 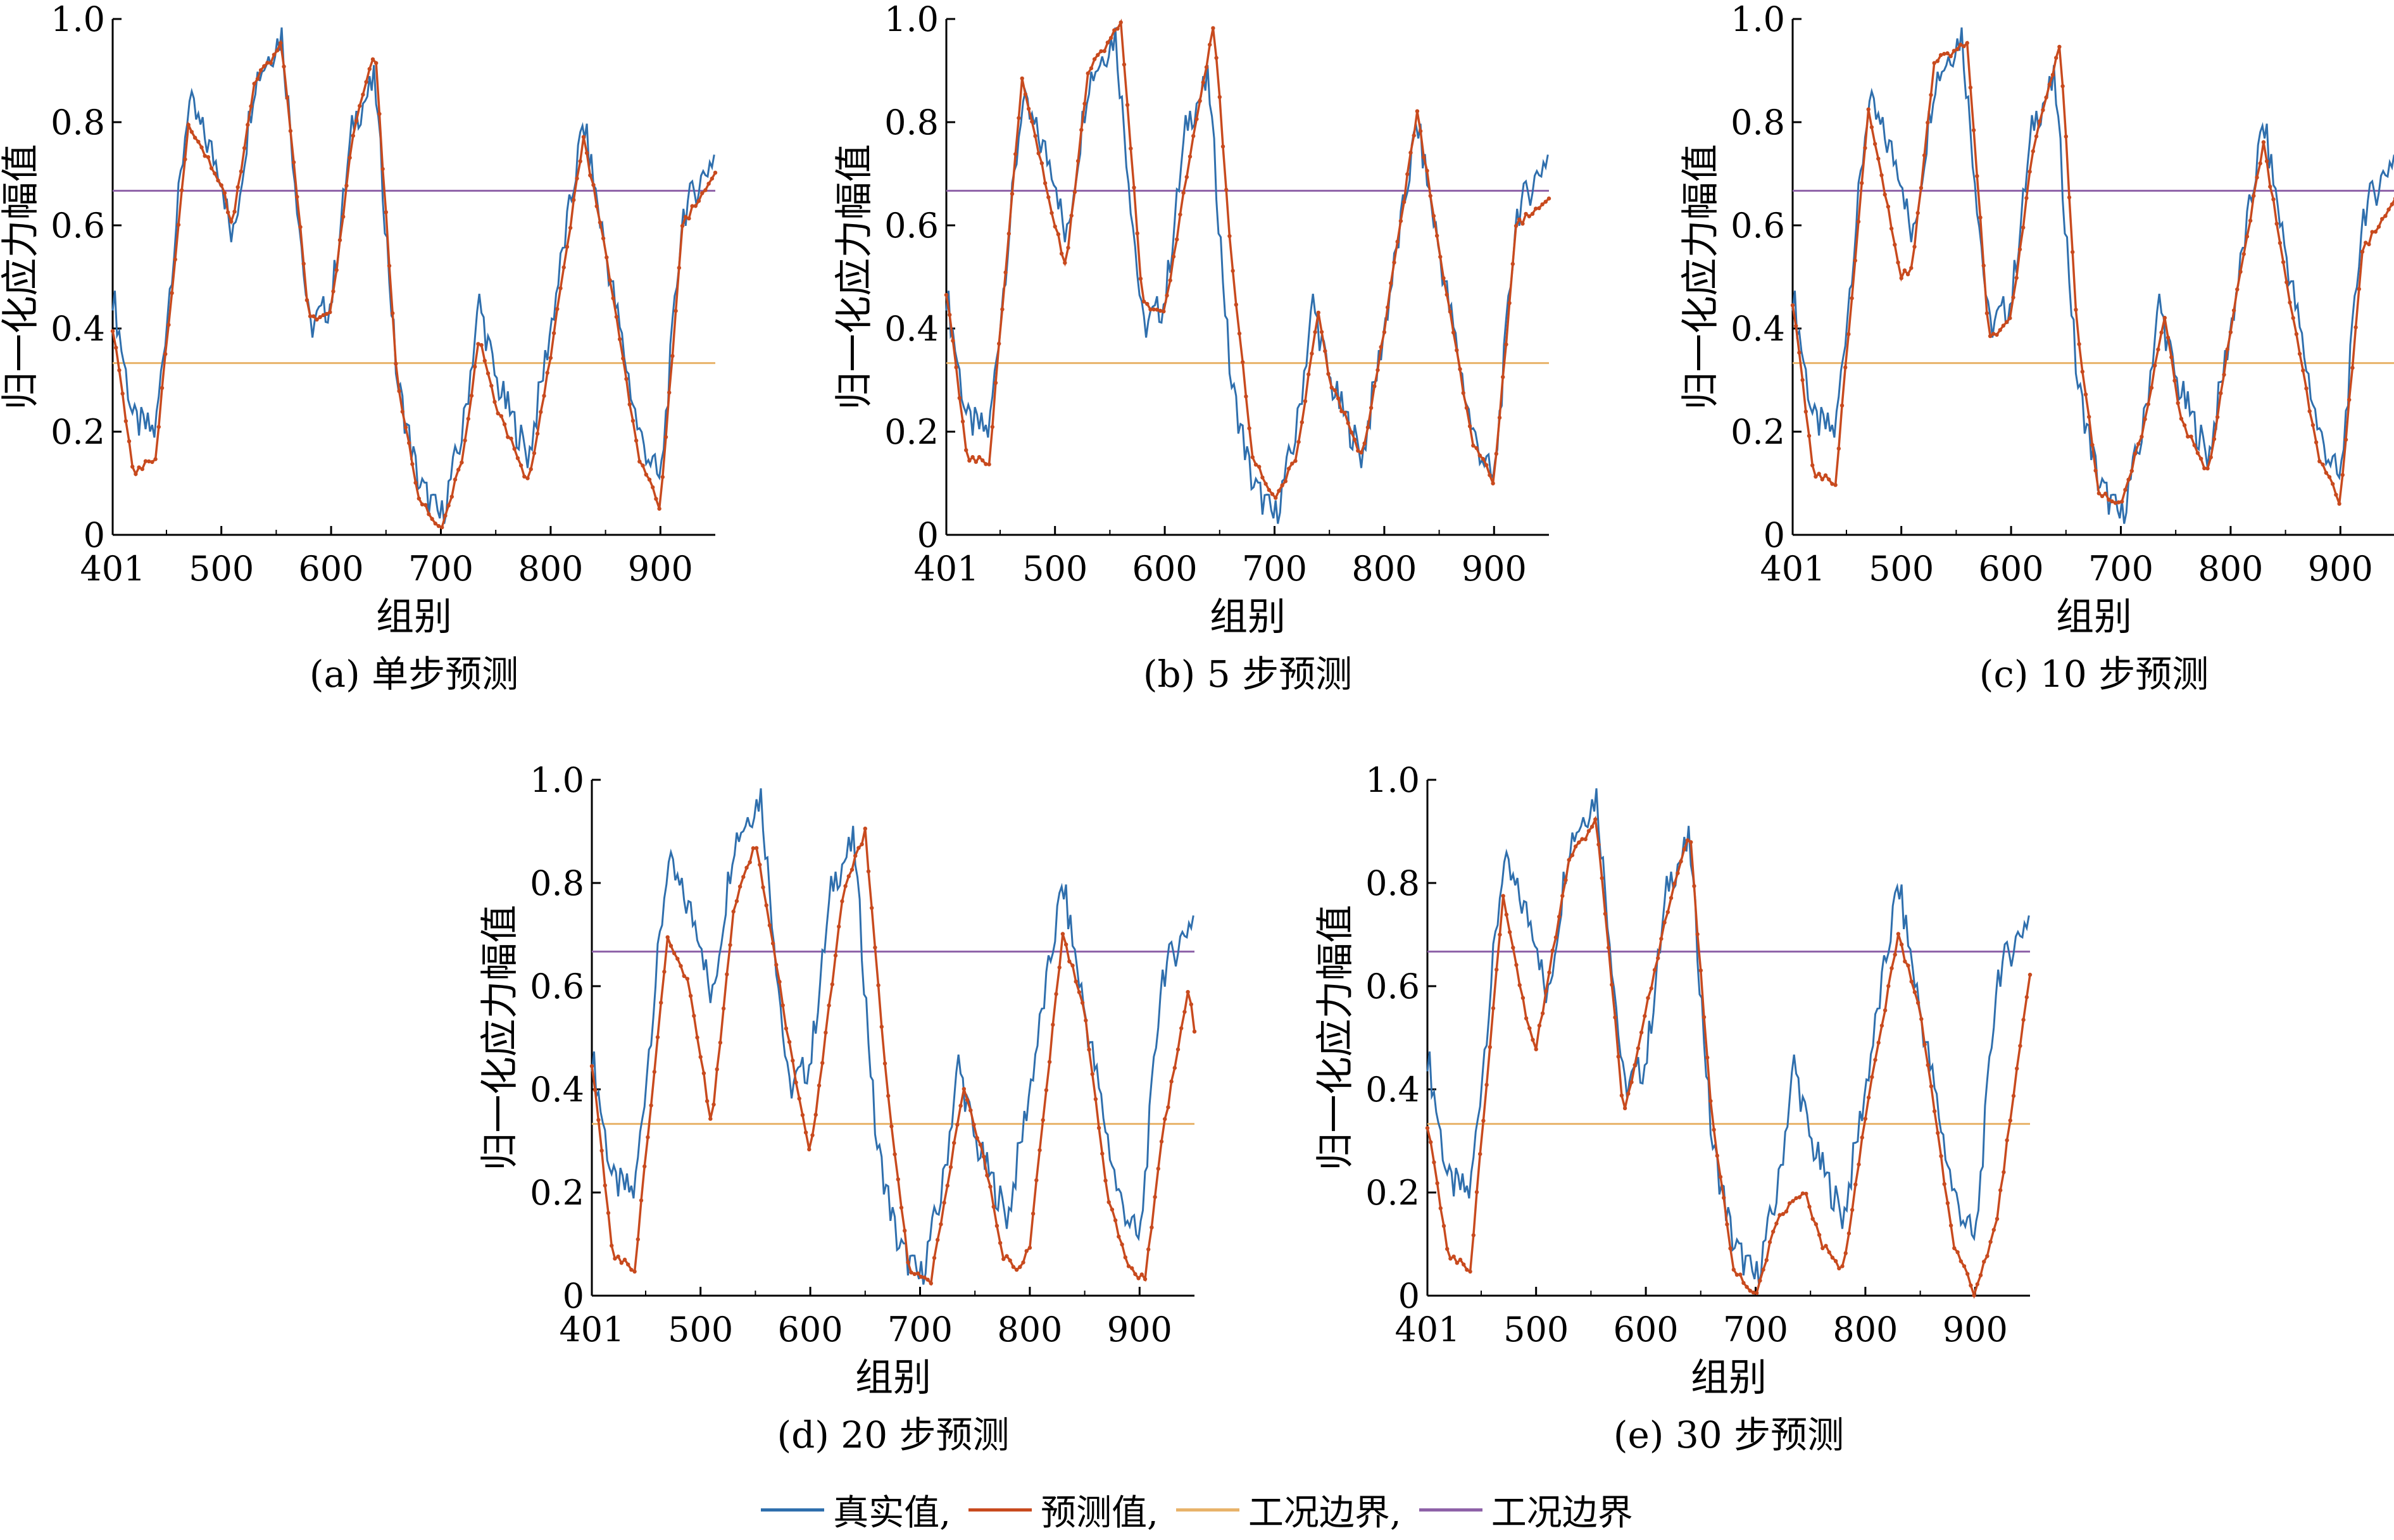 What do you see at coordinates (414, 617) in the screenshot?
I see `x-axis-label: 组别` at bounding box center [414, 617].